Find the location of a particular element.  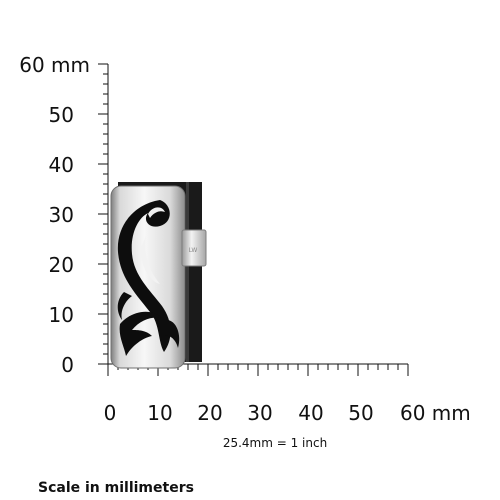

band-edge-highlight is located at coordinates (187, 272).